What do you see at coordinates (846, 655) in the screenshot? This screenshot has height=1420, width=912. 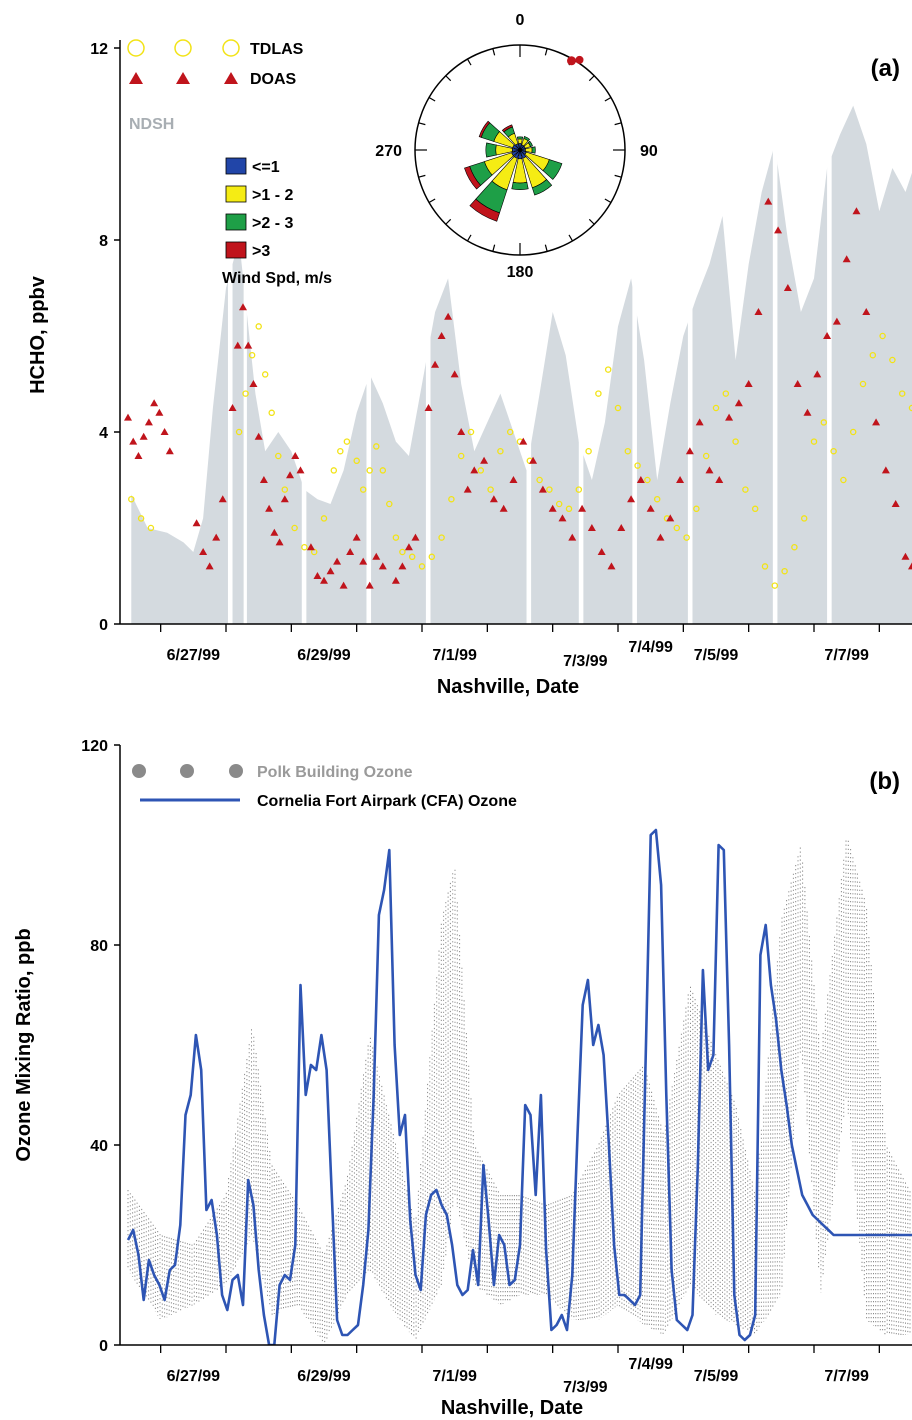 I see `date-label: 7/7/99` at bounding box center [846, 655].